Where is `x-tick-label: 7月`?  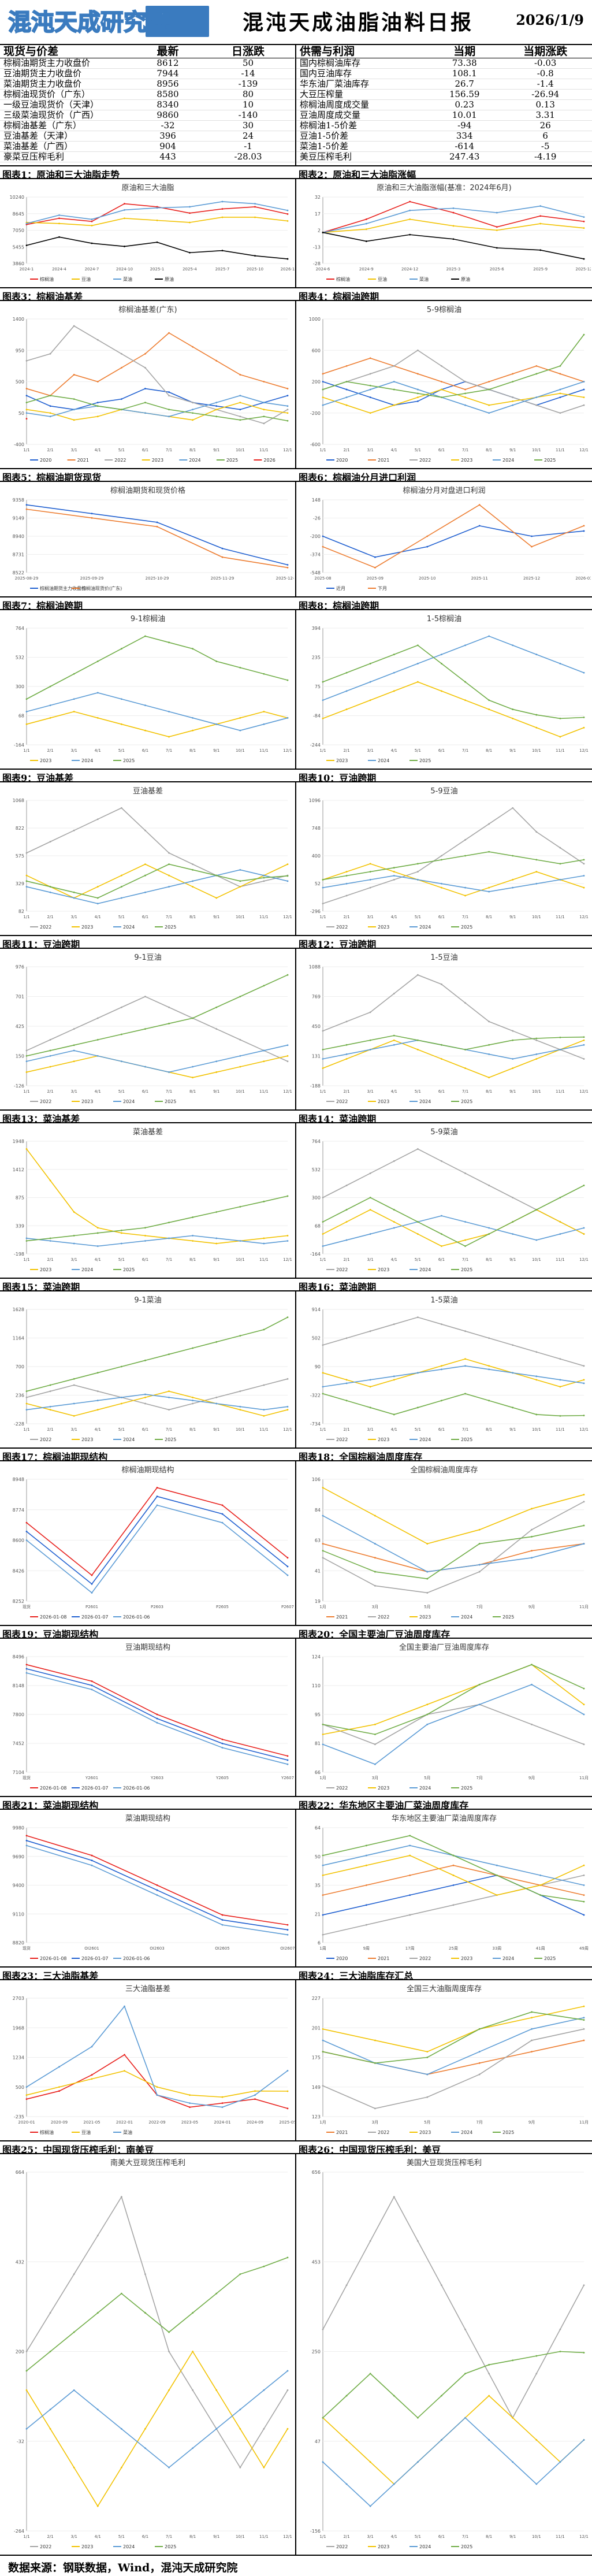 x-tick-label: 7月 is located at coordinates (479, 2123).